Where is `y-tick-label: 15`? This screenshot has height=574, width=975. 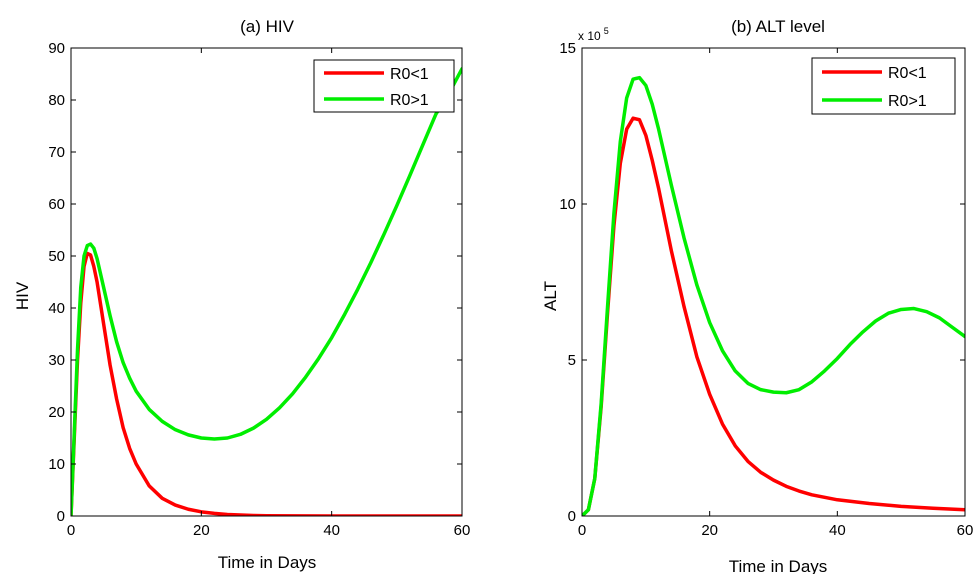
y-tick-label: 15 is located at coordinates (567, 48).